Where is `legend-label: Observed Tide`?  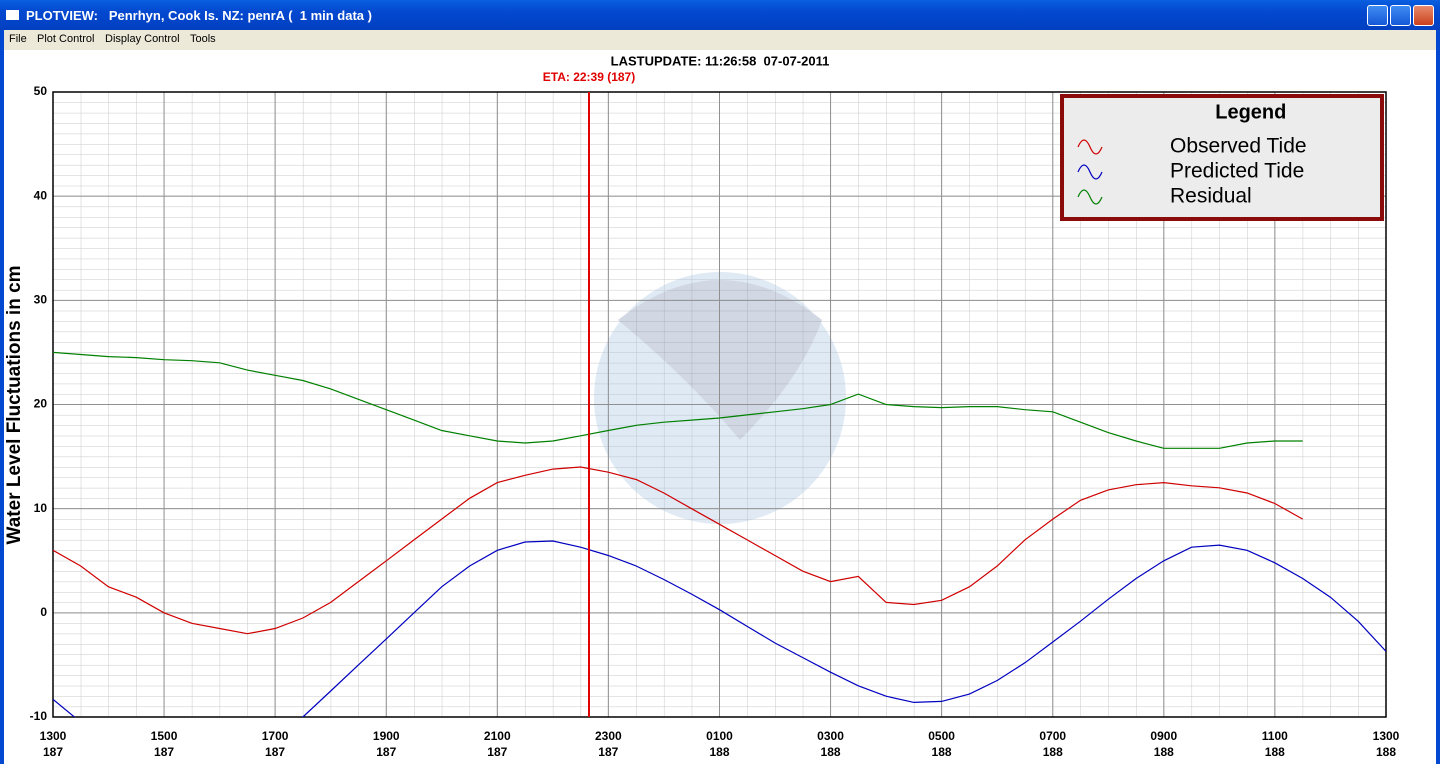 legend-label: Observed Tide is located at coordinates (1238, 146).